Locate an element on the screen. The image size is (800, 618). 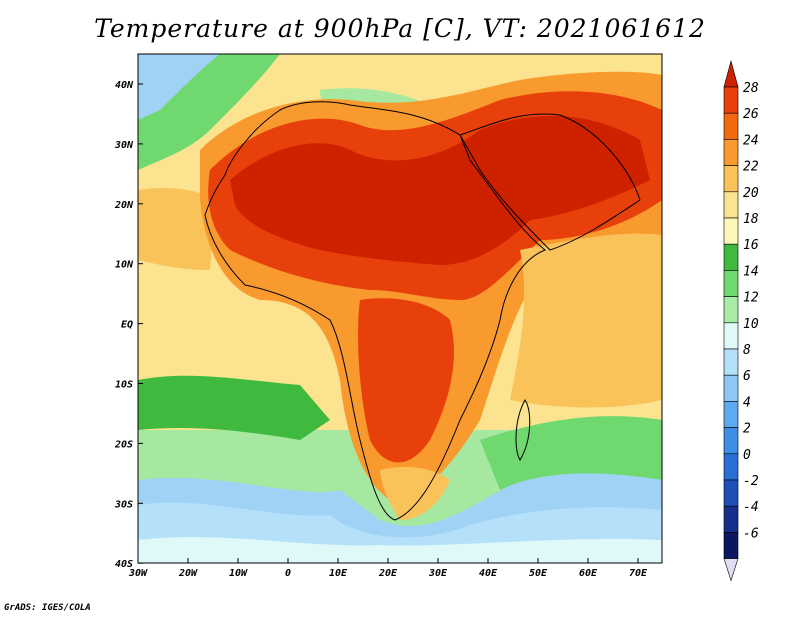
lon-tick-label: 70E is located at coordinates (638, 573).